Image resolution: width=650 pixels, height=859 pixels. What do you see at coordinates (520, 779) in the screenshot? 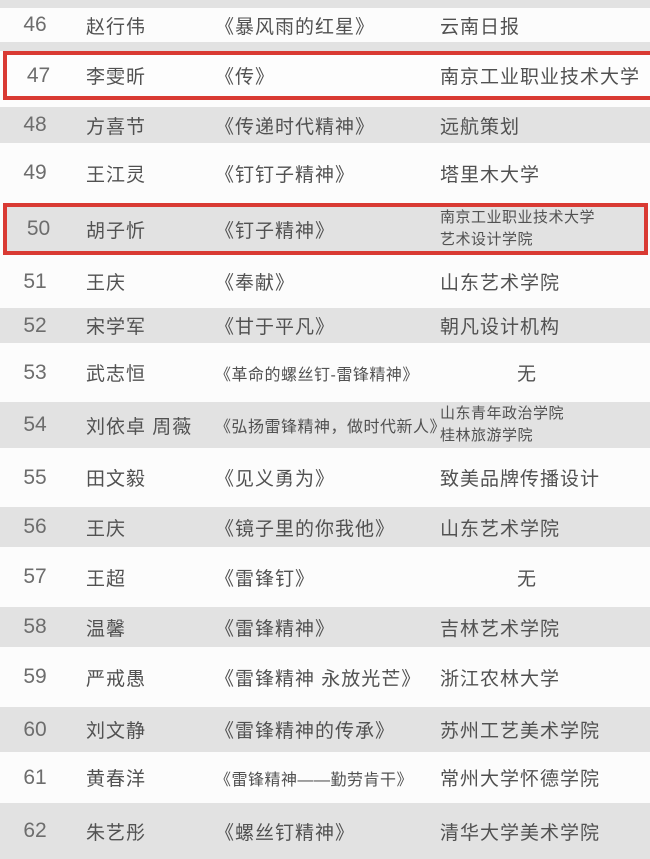
I see `institution-line: 常州大学怀德学院` at bounding box center [520, 779].